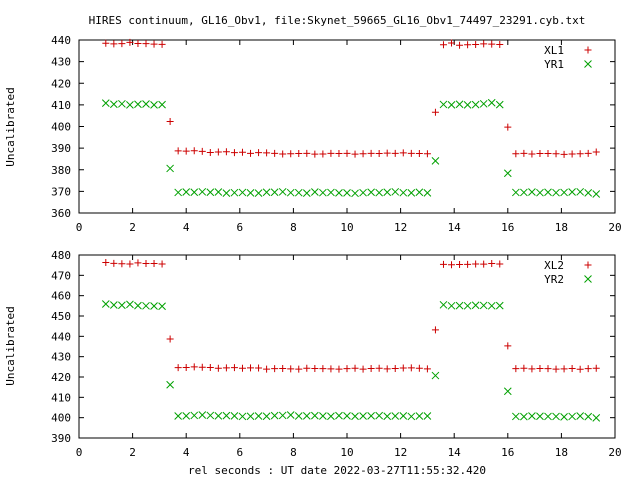 Image resolution: width=640 pixels, height=480 pixels. Describe the element at coordinates (554, 279) in the screenshot. I see `legend-label: YR2` at that location.